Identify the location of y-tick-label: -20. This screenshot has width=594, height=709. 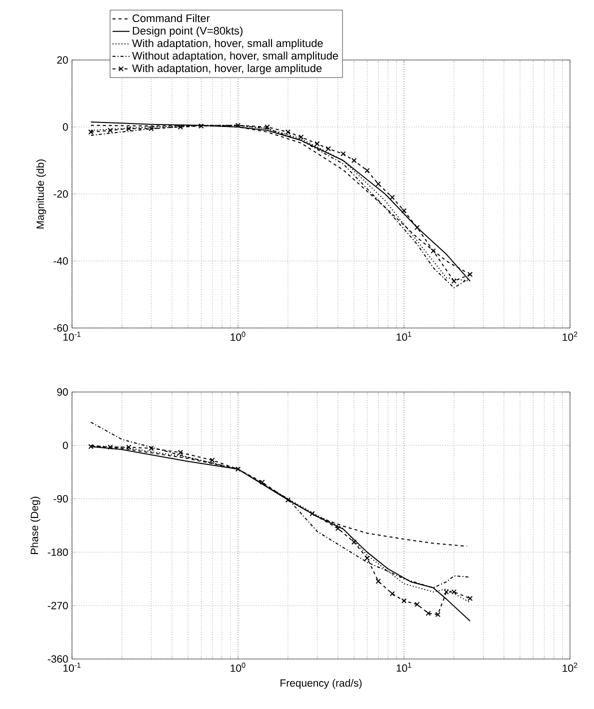
(61, 194).